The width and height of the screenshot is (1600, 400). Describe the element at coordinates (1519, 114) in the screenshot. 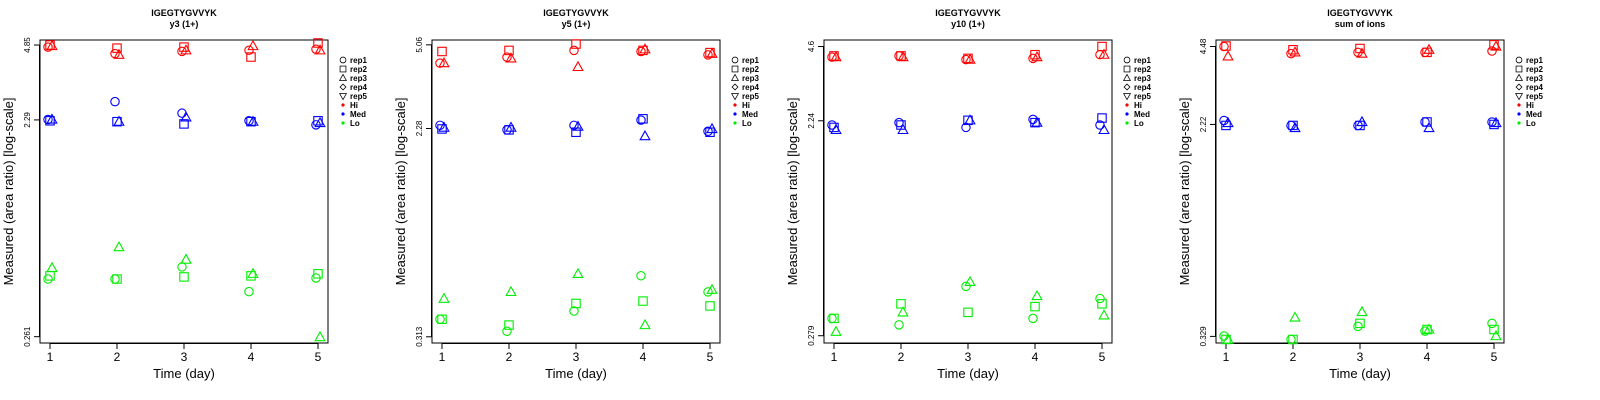

I see `legend-dot-med` at that location.